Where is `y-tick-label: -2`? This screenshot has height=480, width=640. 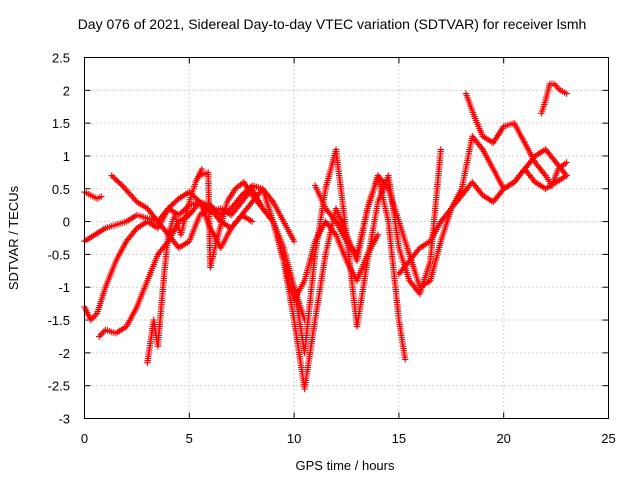 y-tick-label: -2 is located at coordinates (64, 353).